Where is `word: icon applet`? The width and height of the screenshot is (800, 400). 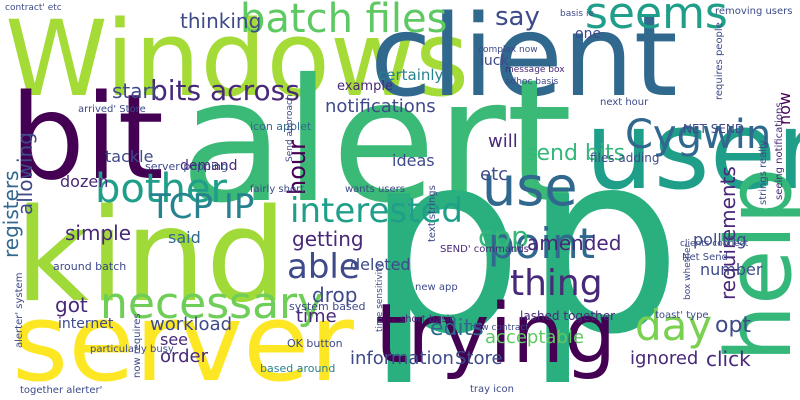
word: icon applet is located at coordinates (281, 126).